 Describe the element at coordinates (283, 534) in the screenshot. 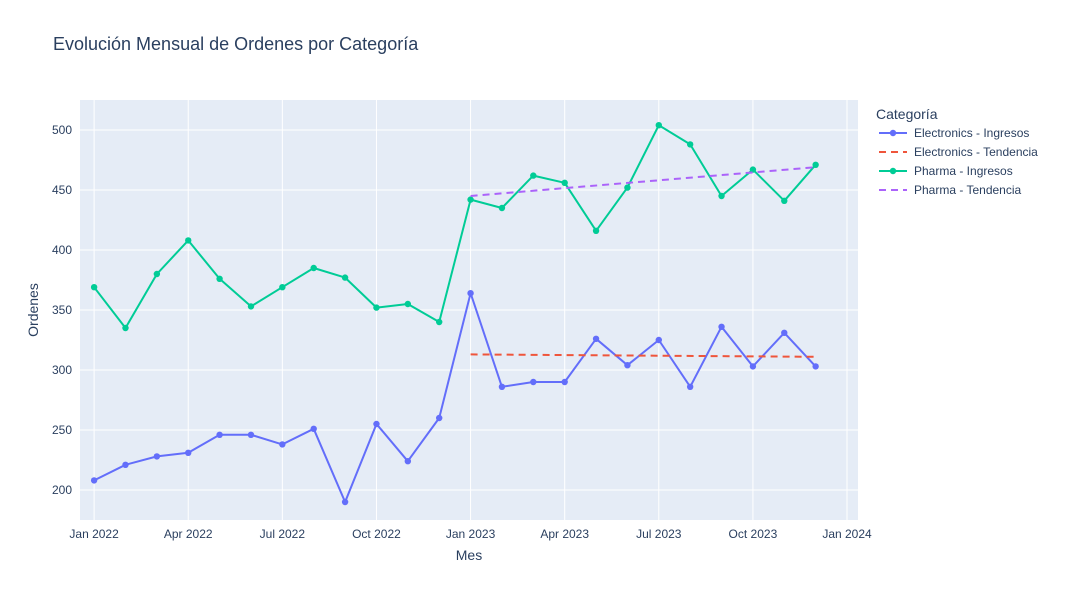

I see `x-tick-label: Jul 2022` at that location.